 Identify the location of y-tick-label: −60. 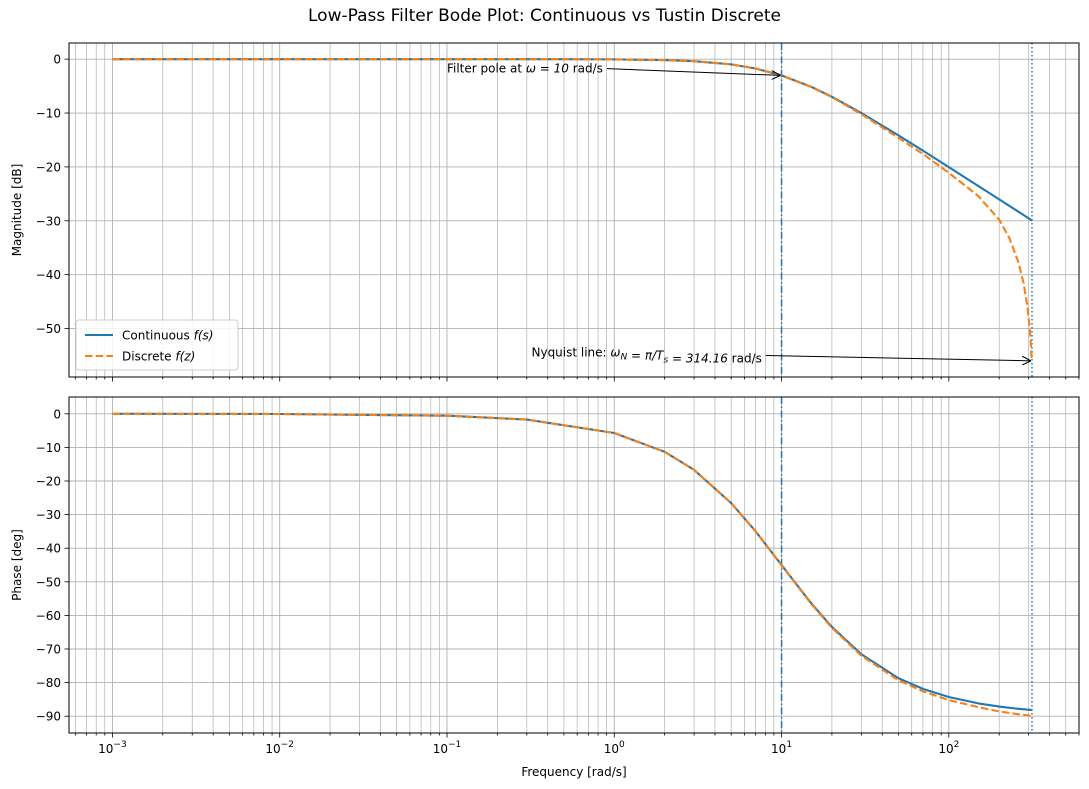
(48, 616).